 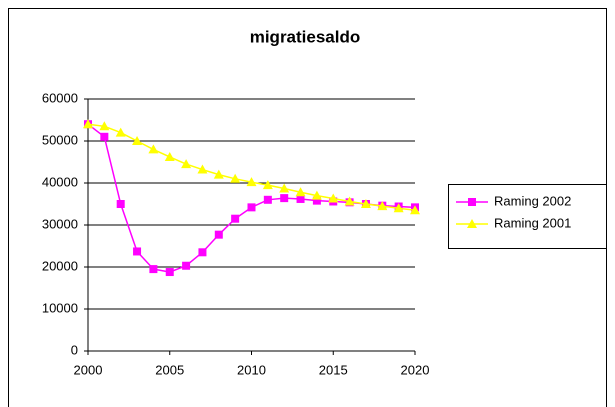 What do you see at coordinates (74, 349) in the screenshot?
I see `y-tick-label: 0` at bounding box center [74, 349].